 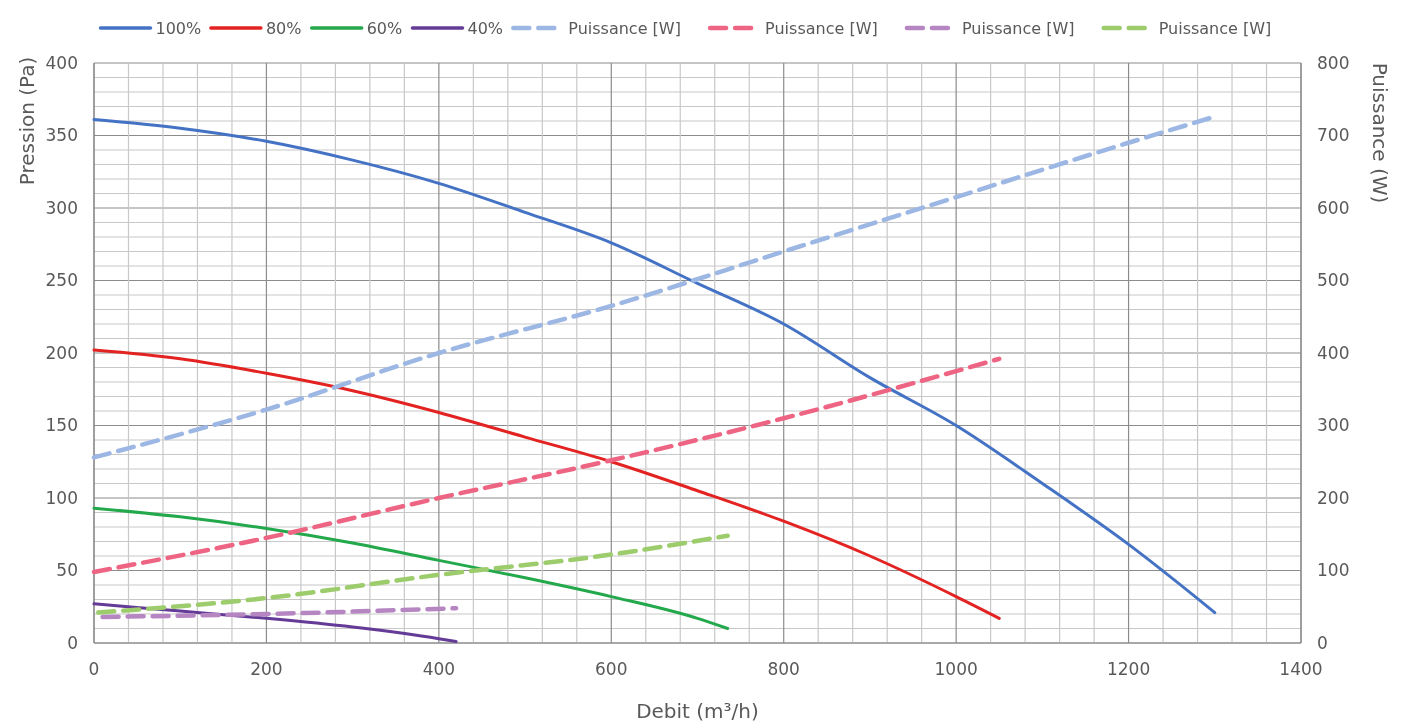 What do you see at coordinates (1333, 280) in the screenshot?
I see `y2-tick-label: 500` at bounding box center [1333, 280].